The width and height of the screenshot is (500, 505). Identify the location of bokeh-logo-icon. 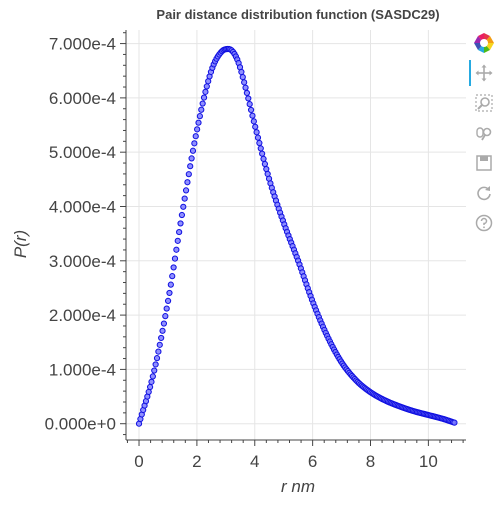
(484, 43).